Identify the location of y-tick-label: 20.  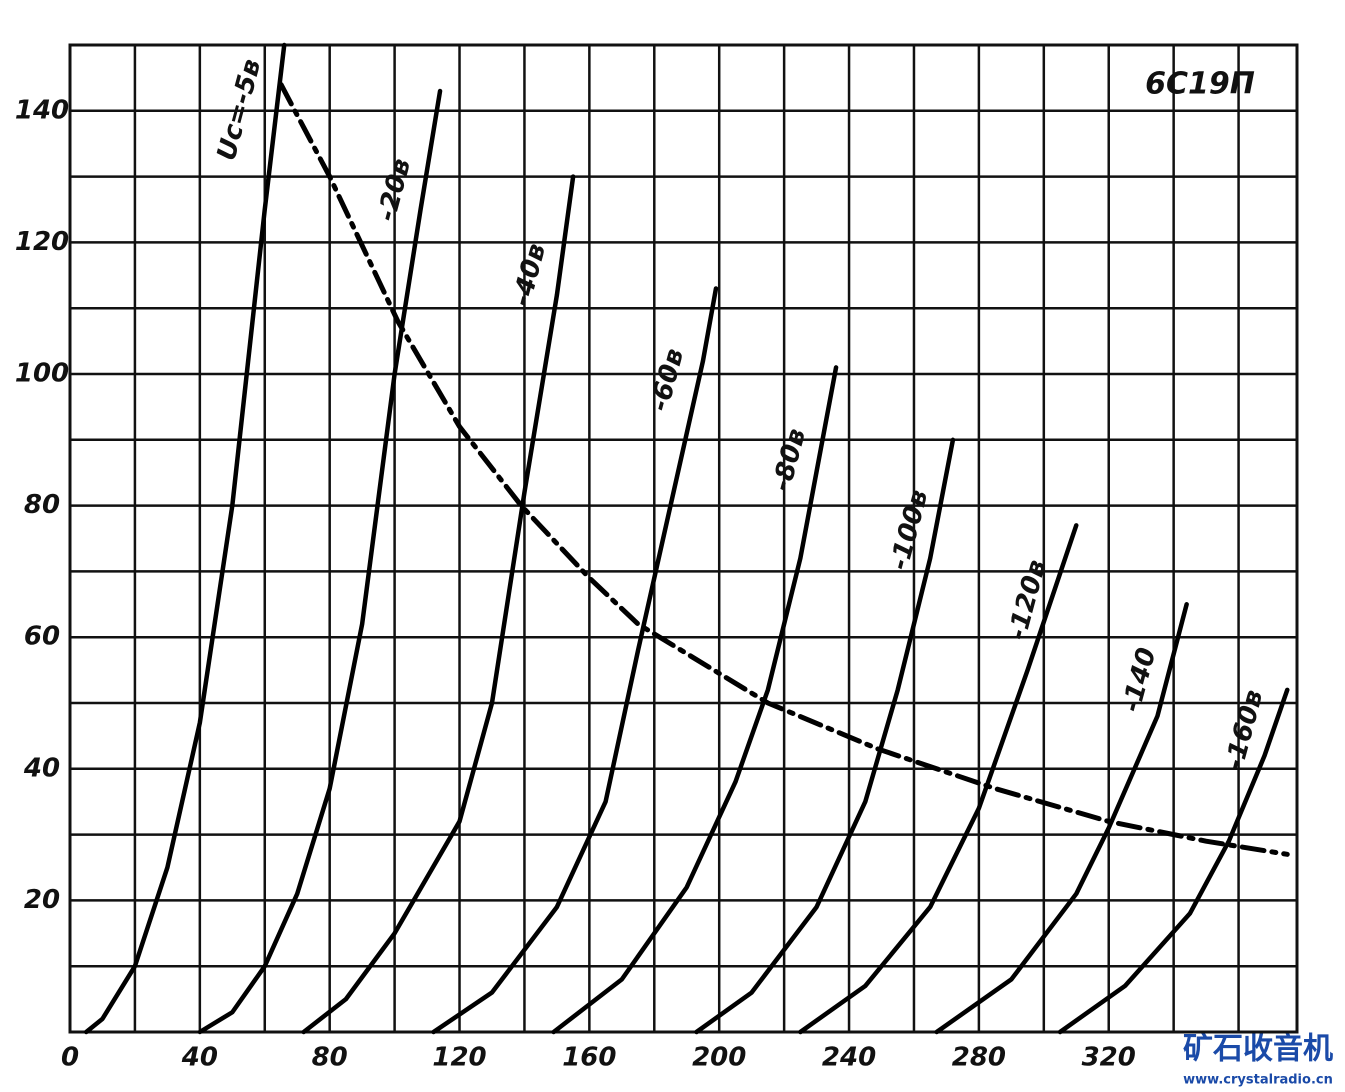
(42, 900).